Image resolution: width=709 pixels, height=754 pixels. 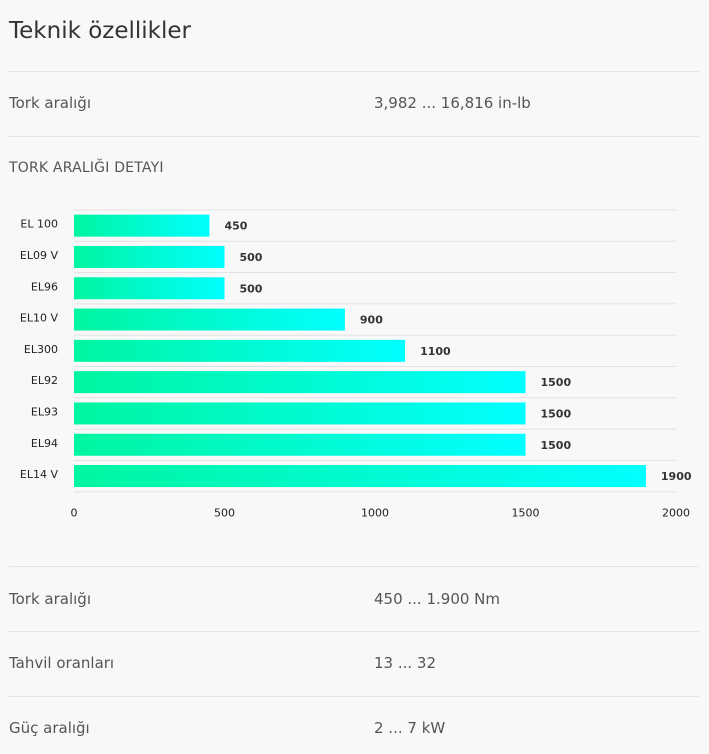 What do you see at coordinates (371, 320) in the screenshot?
I see `value-label: 900` at bounding box center [371, 320].